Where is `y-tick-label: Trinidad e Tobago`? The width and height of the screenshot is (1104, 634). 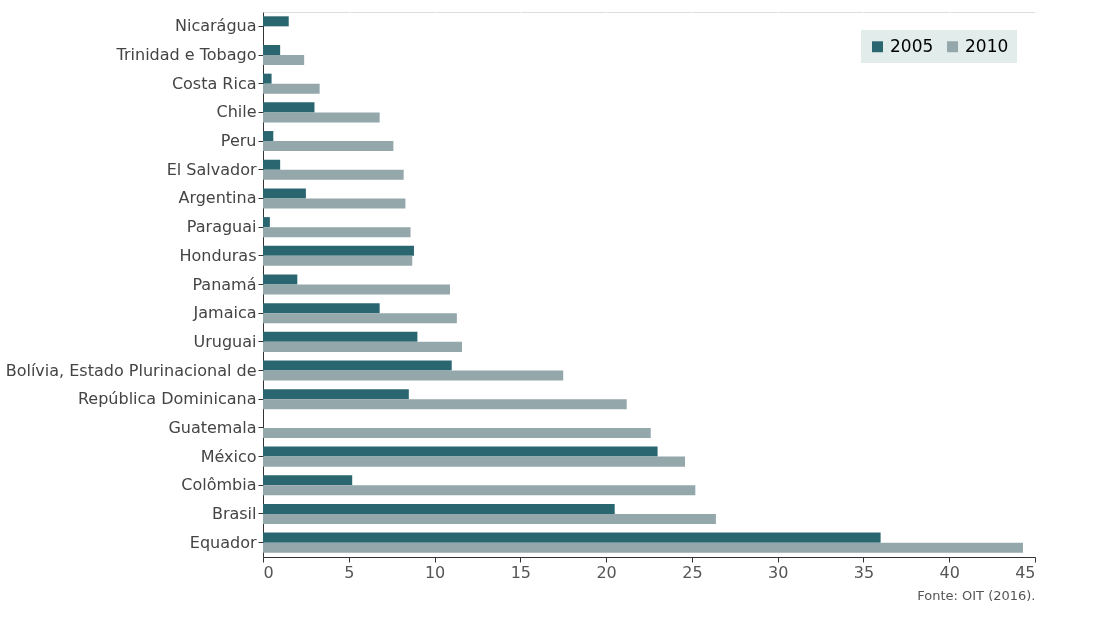 y-tick-label: Trinidad e Tobago is located at coordinates (186, 55).